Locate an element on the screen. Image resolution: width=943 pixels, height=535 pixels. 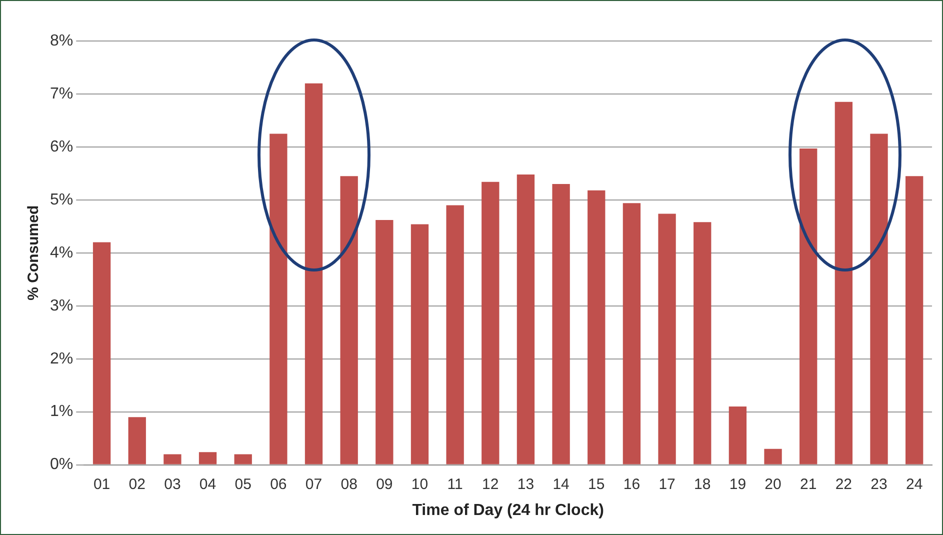
x-tick-label: 15 is located at coordinates (596, 484).